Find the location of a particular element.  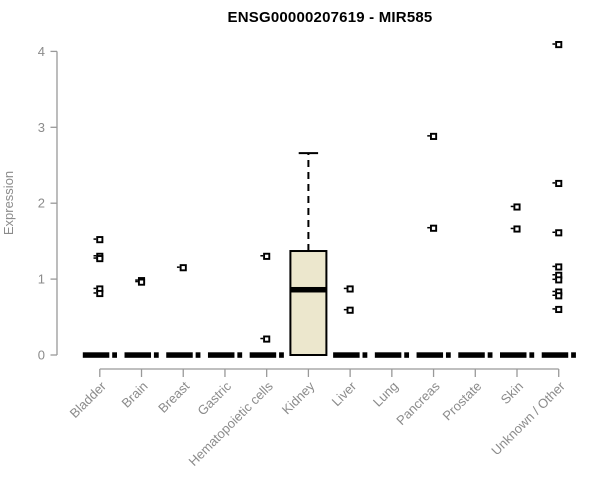

series-gastric is located at coordinates (225, 355).